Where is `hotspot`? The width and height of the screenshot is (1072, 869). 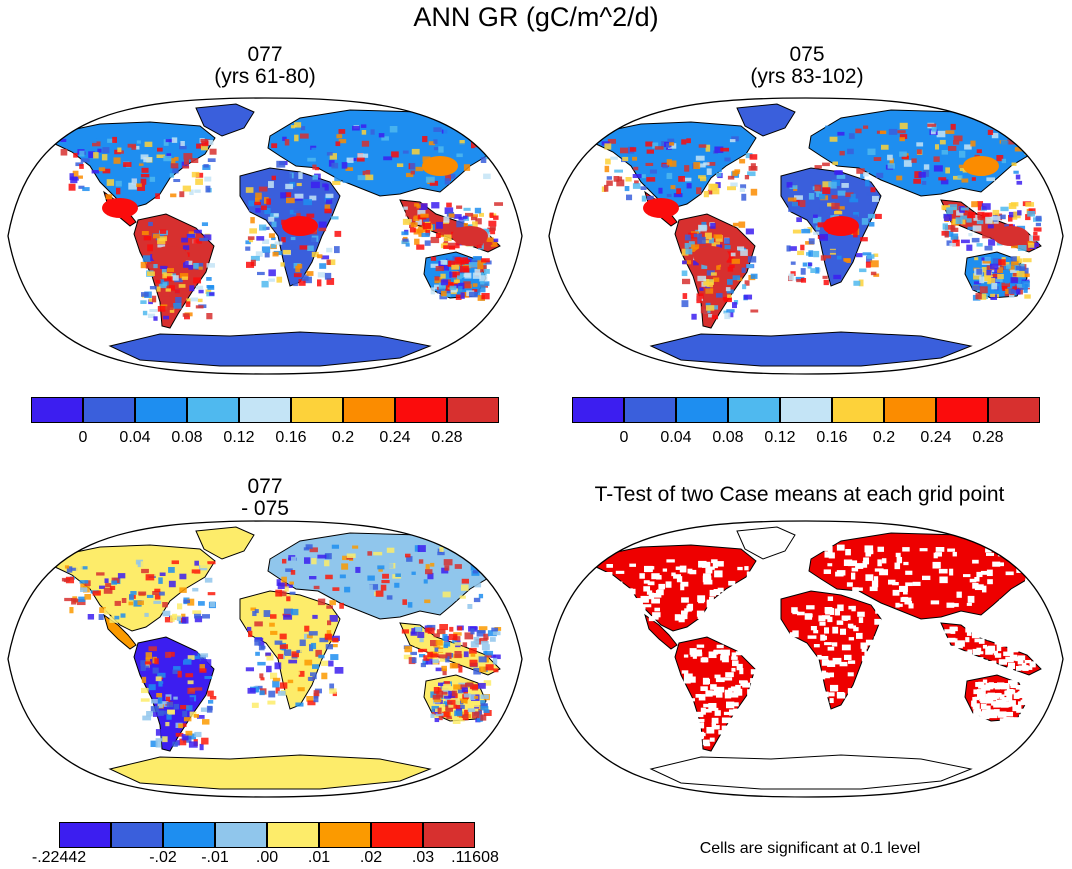 hotspot is located at coordinates (711, 256).